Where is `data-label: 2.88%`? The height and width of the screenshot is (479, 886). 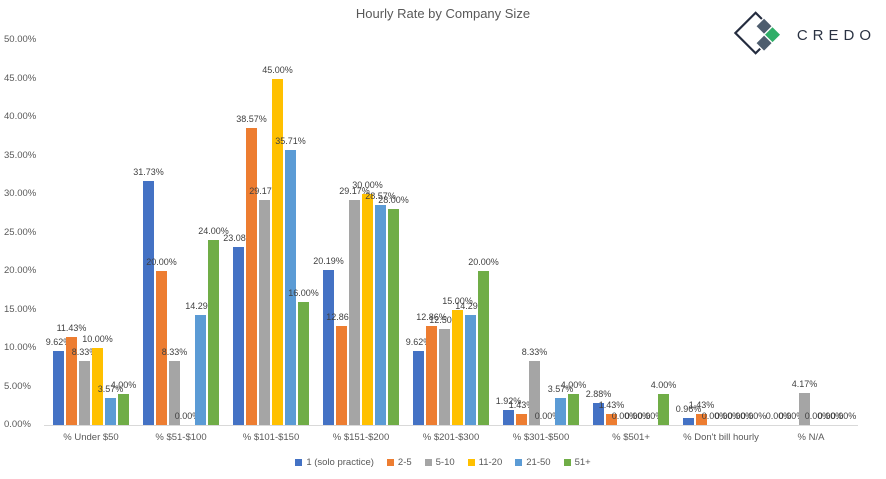 data-label: 2.88% is located at coordinates (598, 393).